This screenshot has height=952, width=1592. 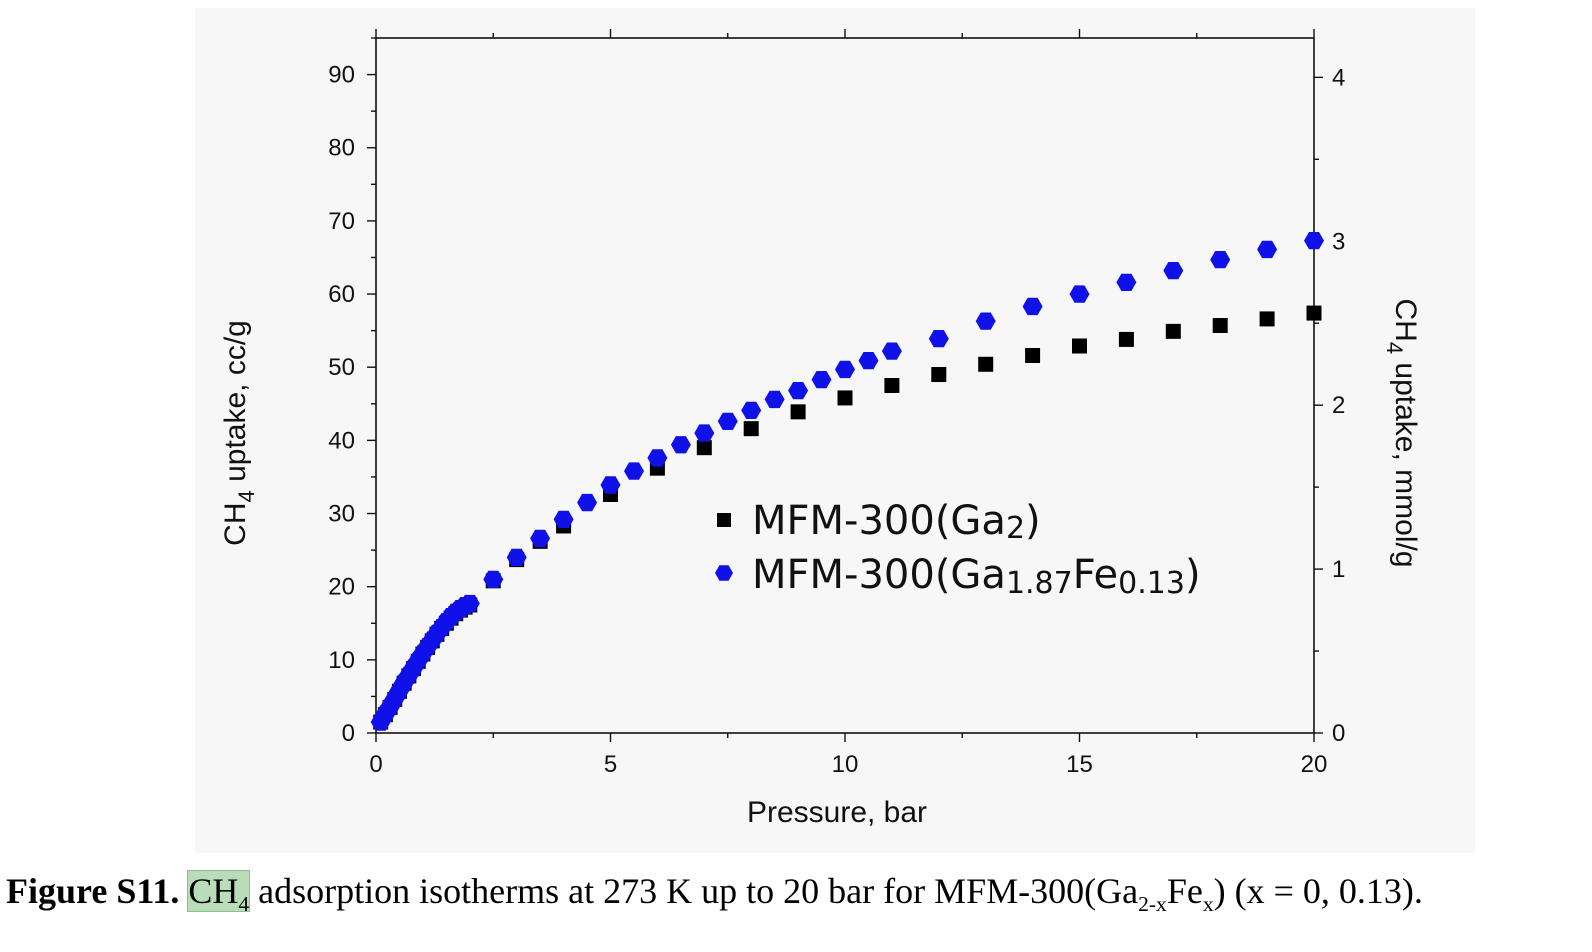 What do you see at coordinates (1338, 77) in the screenshot?
I see `y-right-tick-label: 4` at bounding box center [1338, 77].